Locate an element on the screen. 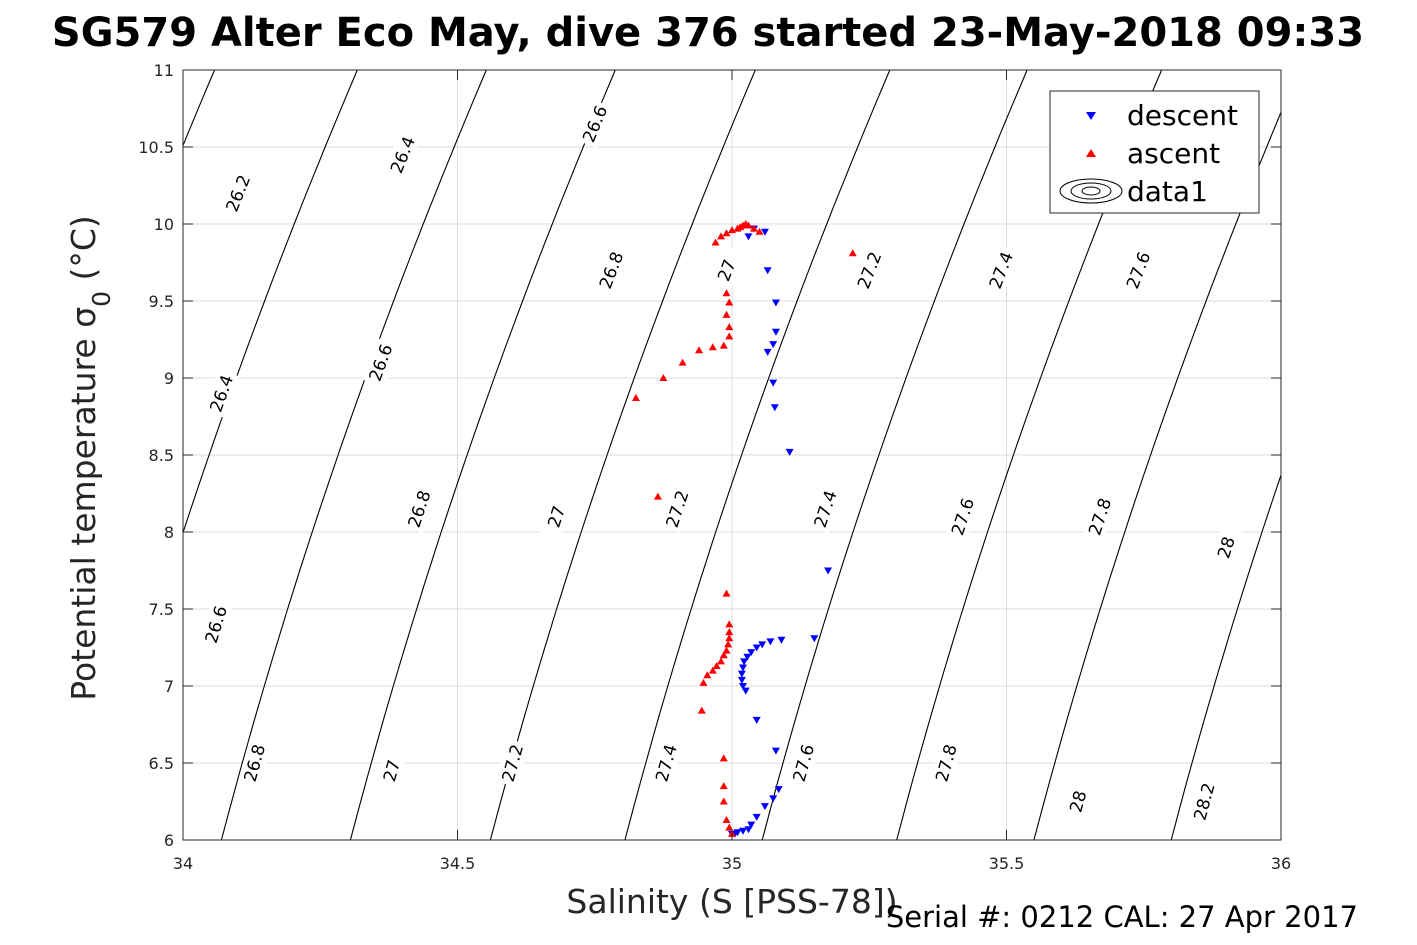 This screenshot has height=945, width=1417. legend-box is located at coordinates (1154, 152).